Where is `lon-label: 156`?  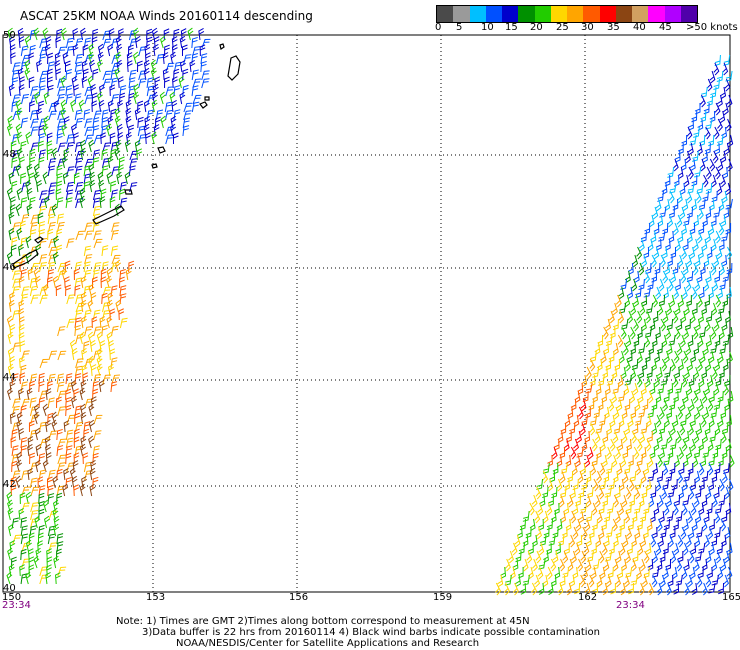 lon-label: 156 is located at coordinates (299, 597).